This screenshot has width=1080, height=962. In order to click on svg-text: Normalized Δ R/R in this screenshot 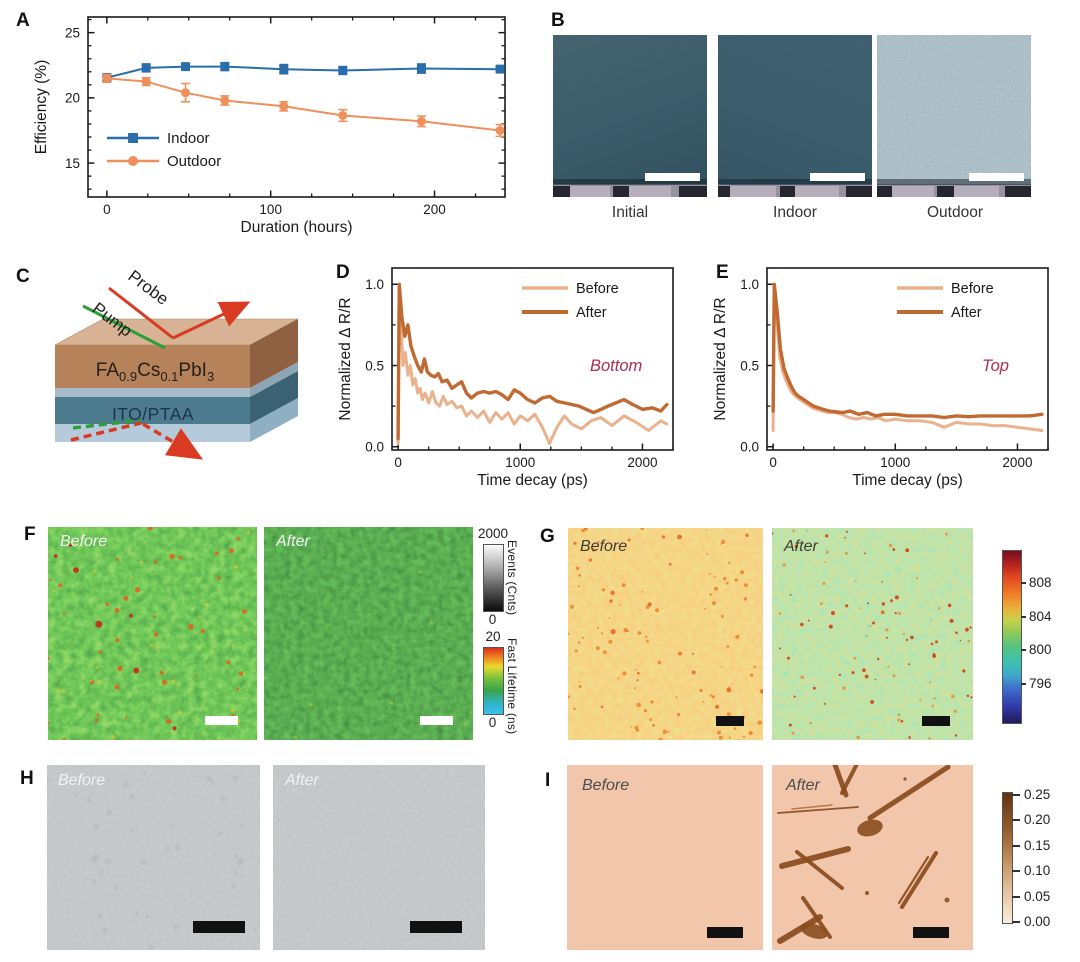, I will do `click(345, 358)`.